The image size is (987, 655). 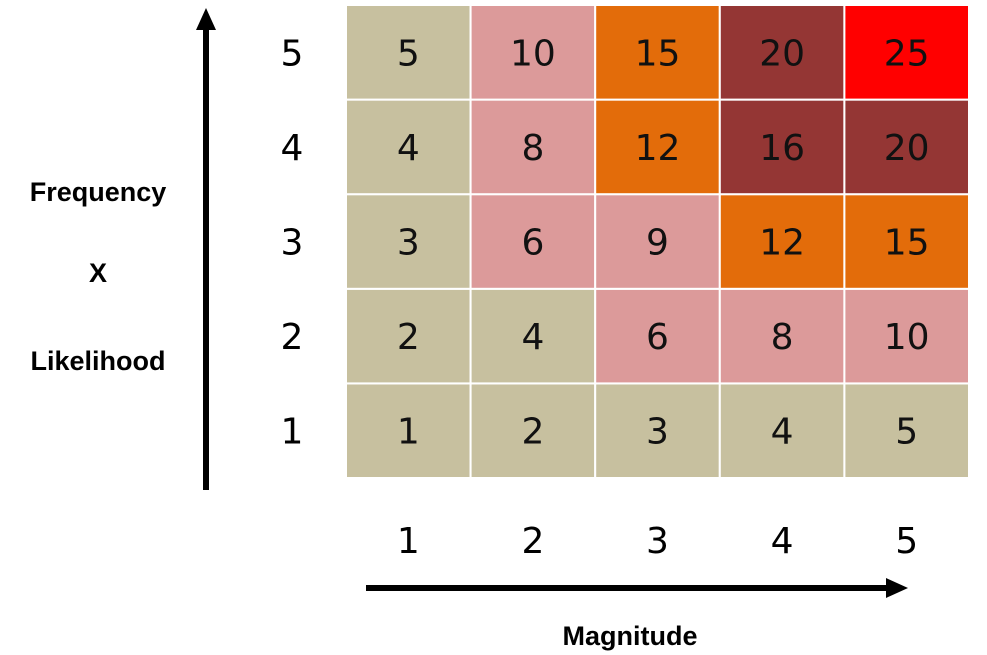 What do you see at coordinates (292, 432) in the screenshot?
I see `y-tick-label: 1` at bounding box center [292, 432].